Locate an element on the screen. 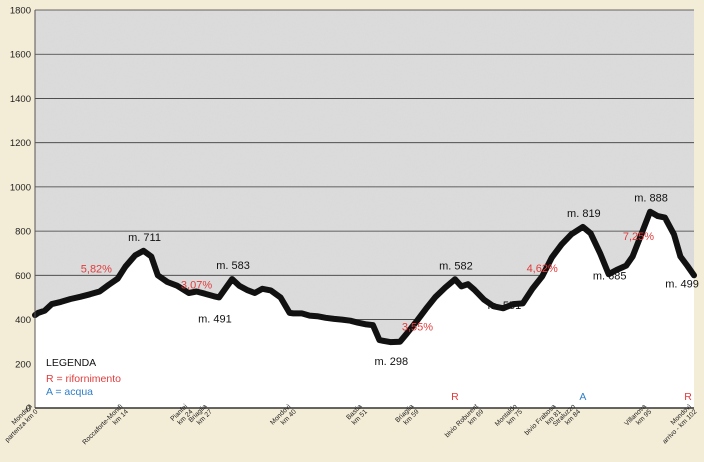 The image size is (704, 462). y-tick-label: 600 is located at coordinates (23, 276).